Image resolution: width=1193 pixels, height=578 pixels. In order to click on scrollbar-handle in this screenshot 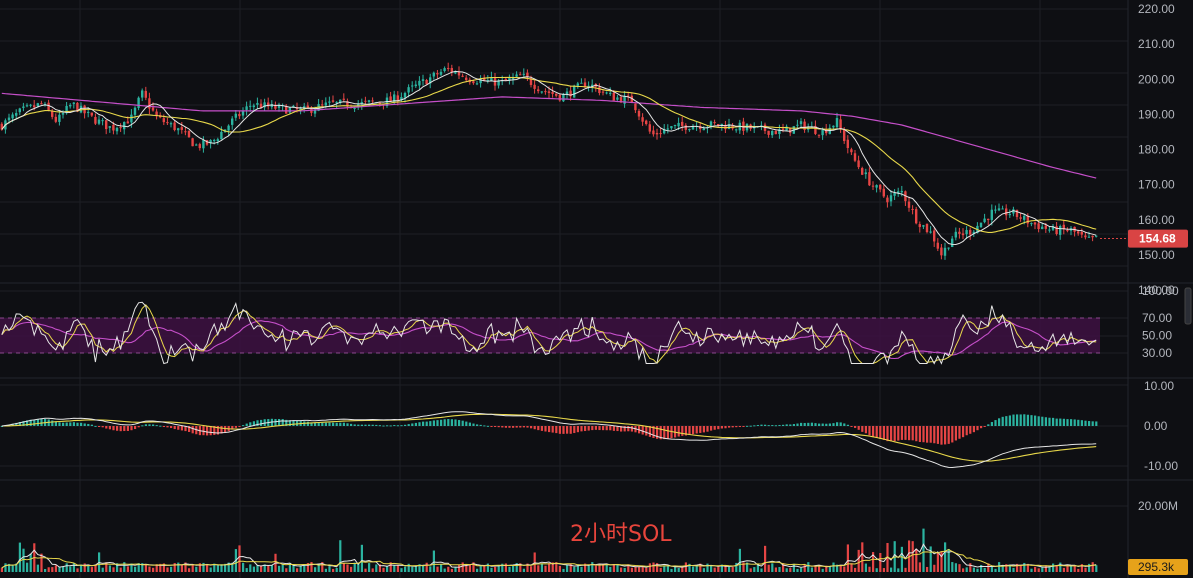, I will do `click(1188, 306)`.